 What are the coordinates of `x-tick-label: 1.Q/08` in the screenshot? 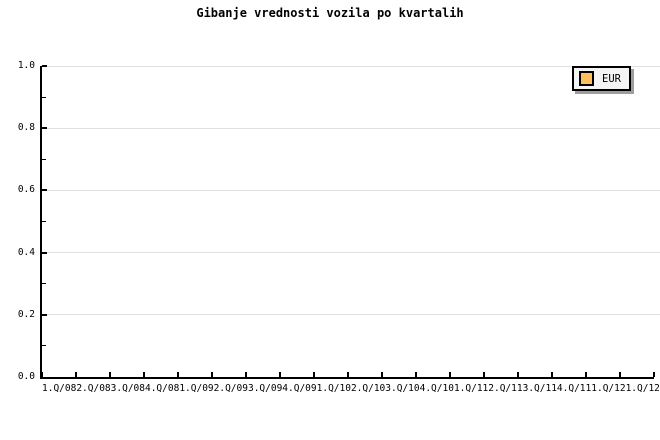 It's located at (59, 388).